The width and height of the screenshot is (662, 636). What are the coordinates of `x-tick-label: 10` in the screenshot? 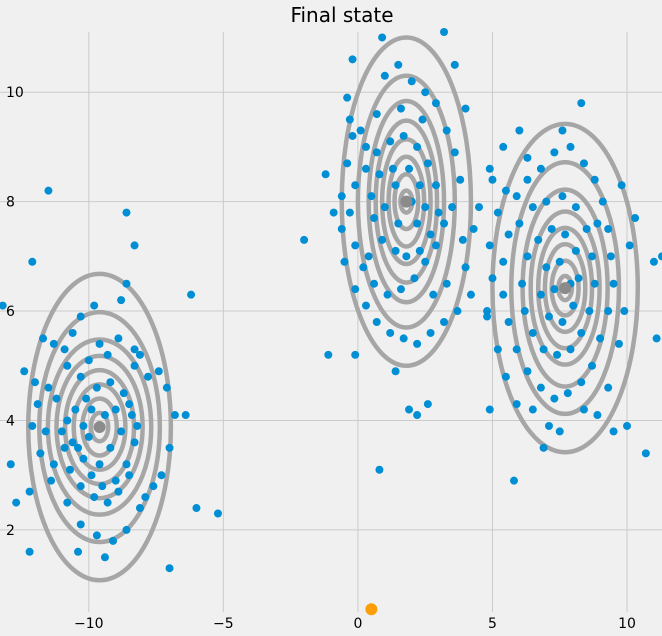 It's located at (627, 624).